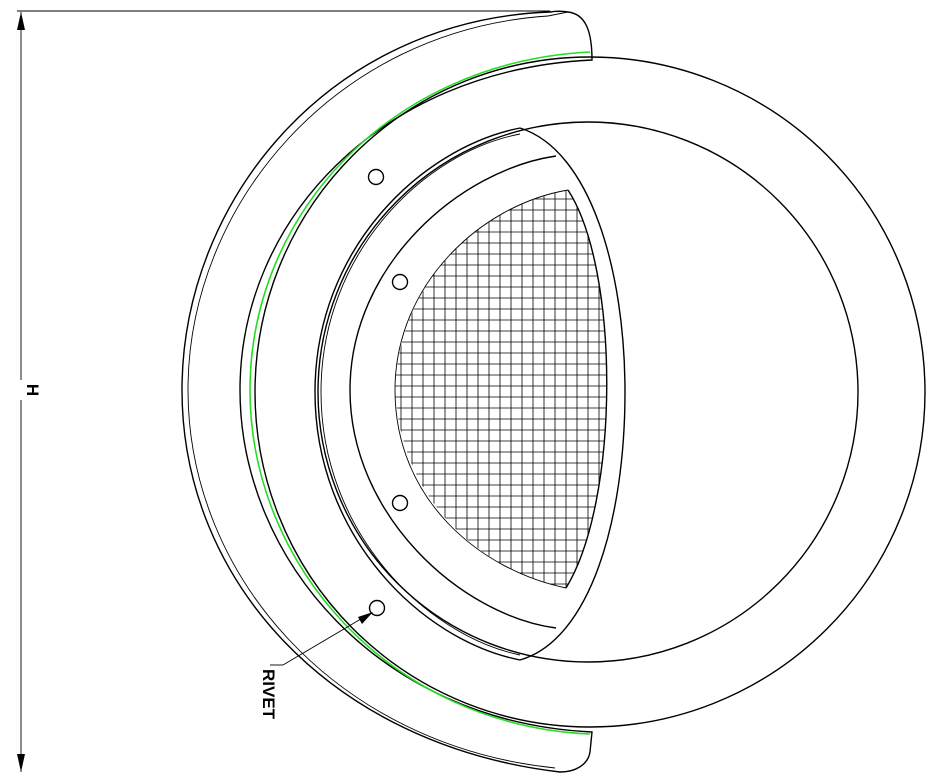  I want to click on rivet-label: RIVET, so click(268, 694).